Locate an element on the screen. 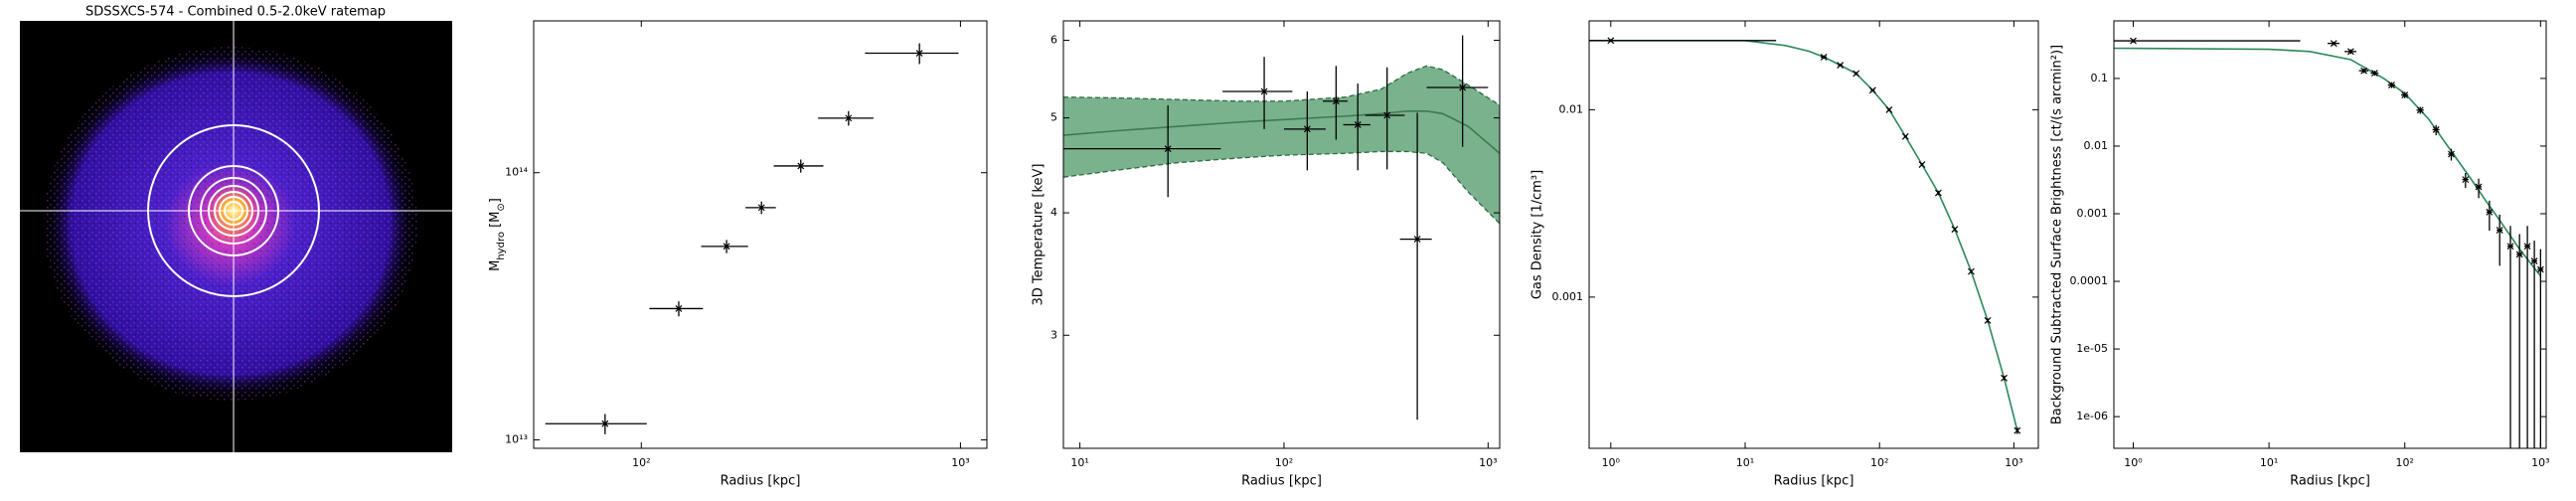 The width and height of the screenshot is (2576, 501). ratemap-image is located at coordinates (236, 236).